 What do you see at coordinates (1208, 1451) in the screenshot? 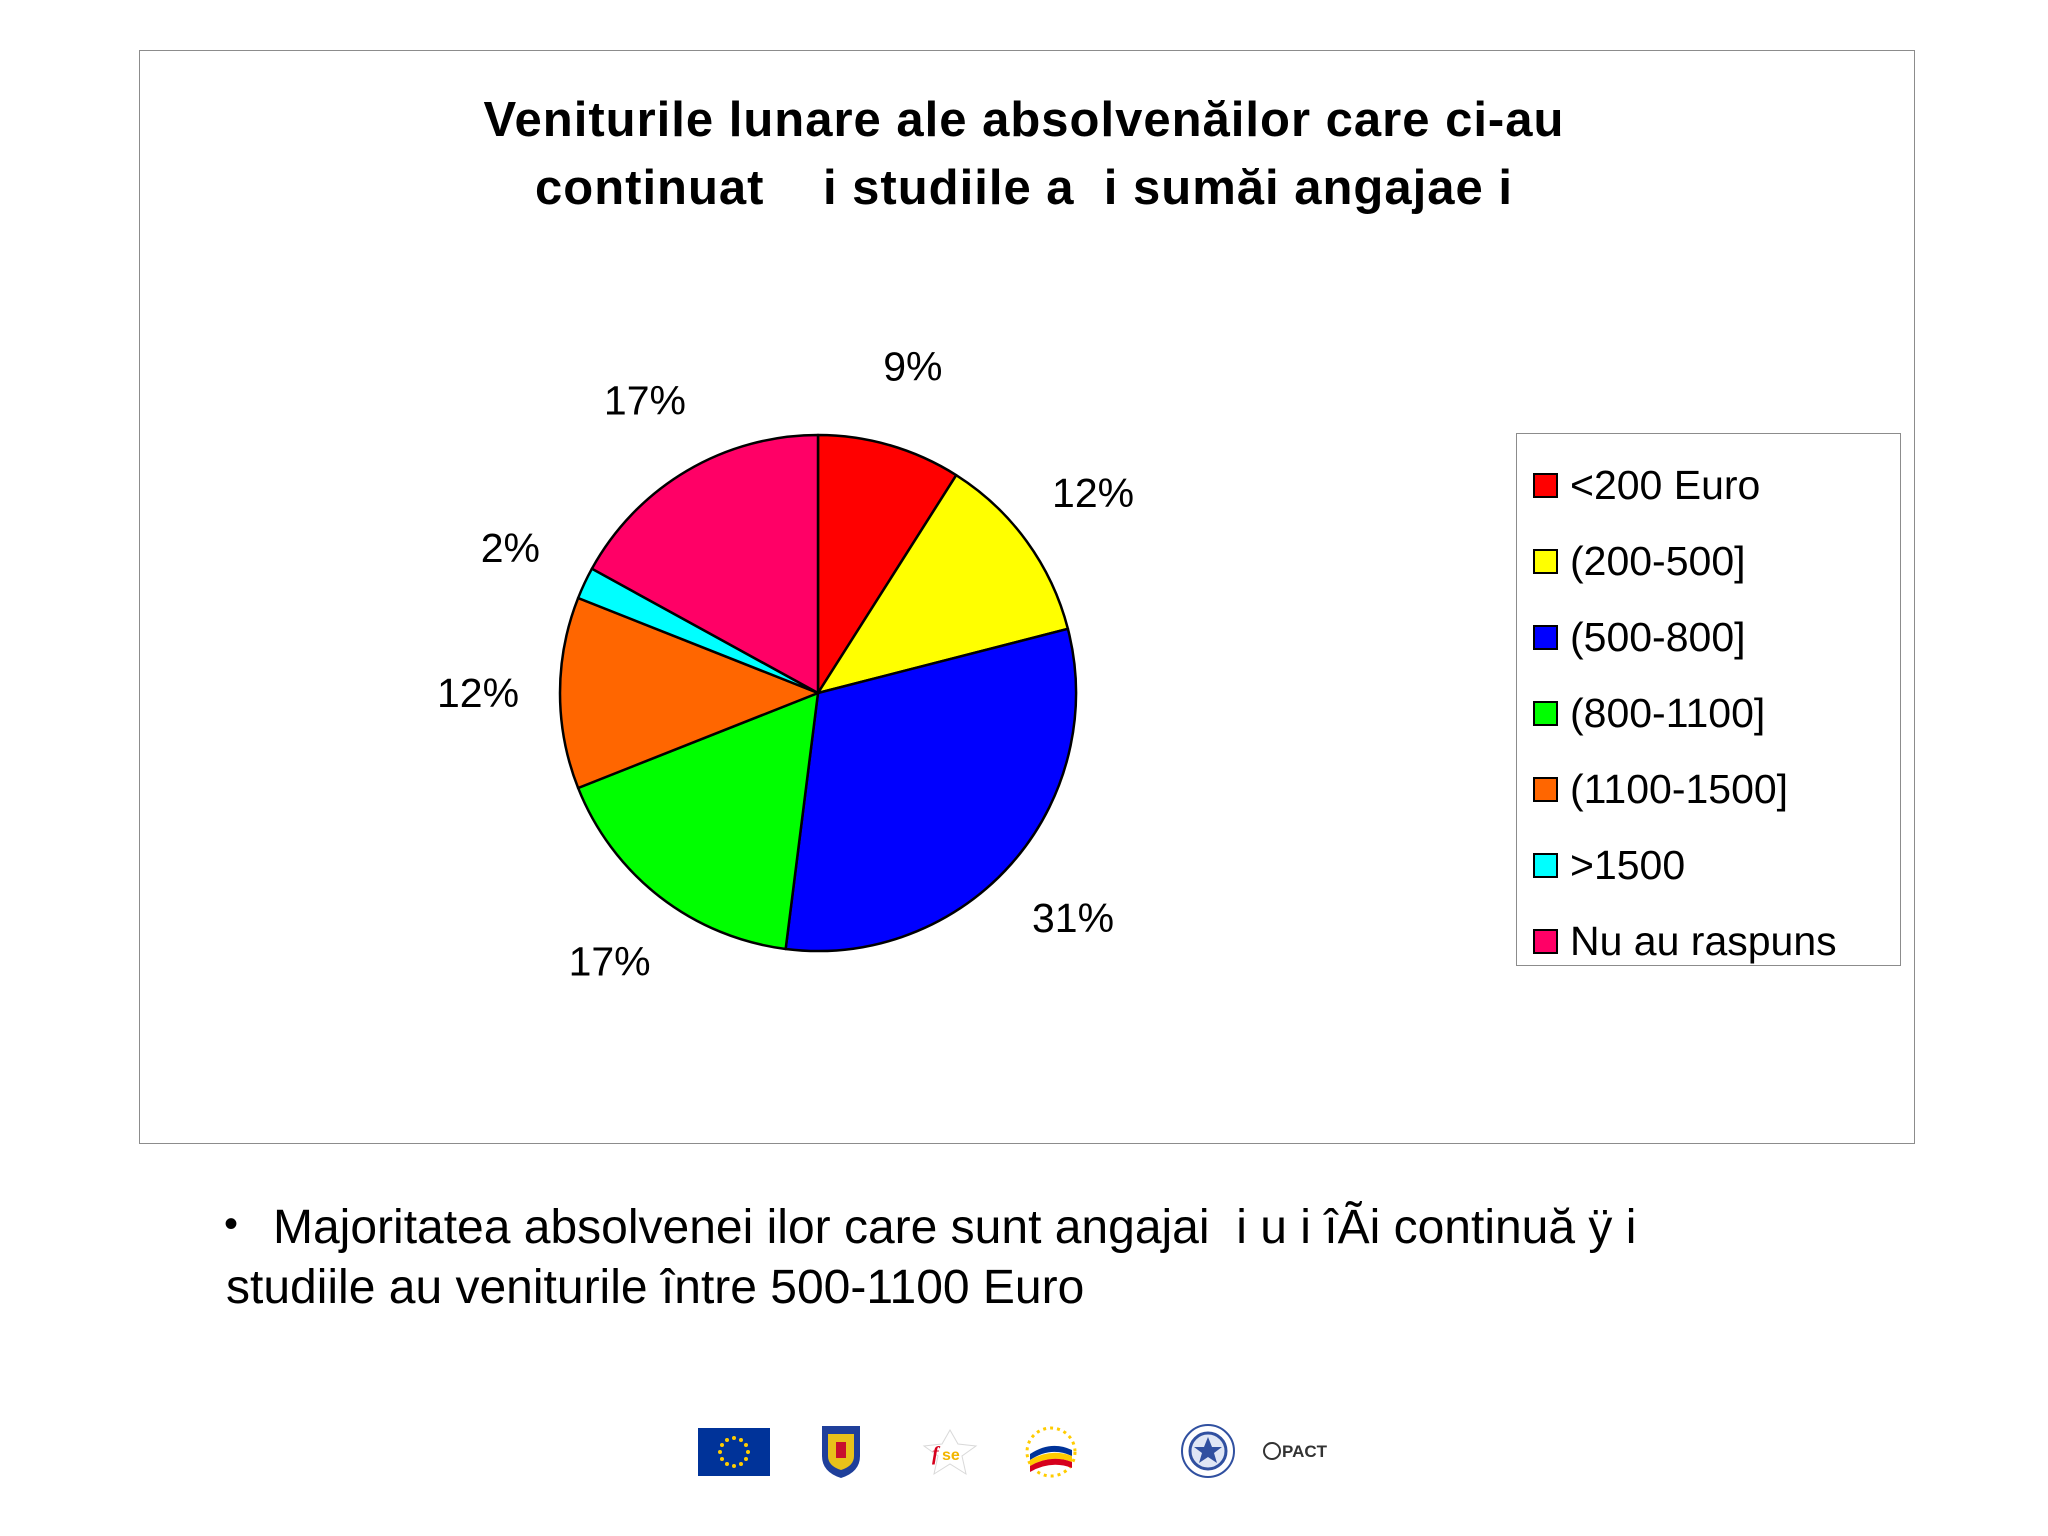
I see `cnsis-logo-icon` at bounding box center [1208, 1451].